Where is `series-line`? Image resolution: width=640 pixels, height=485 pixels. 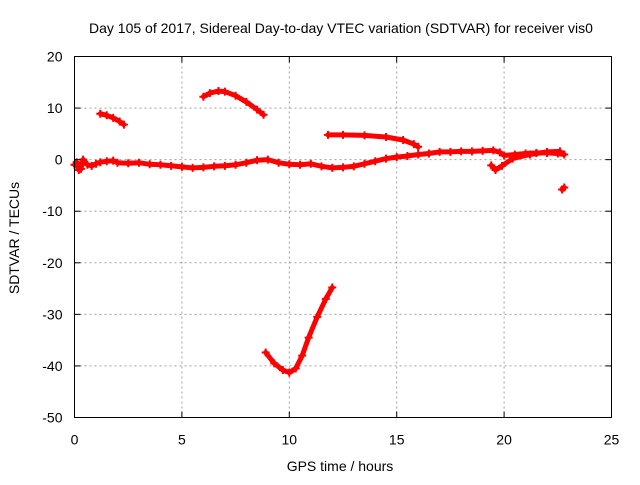
series-line is located at coordinates (233, 103).